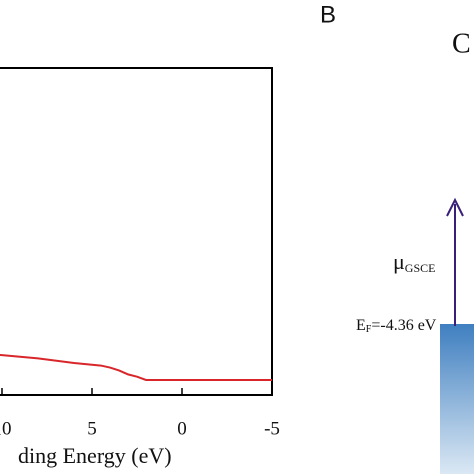 This screenshot has height=474, width=474. Describe the element at coordinates (399, 261) in the screenshot. I see `mu: μ` at that location.